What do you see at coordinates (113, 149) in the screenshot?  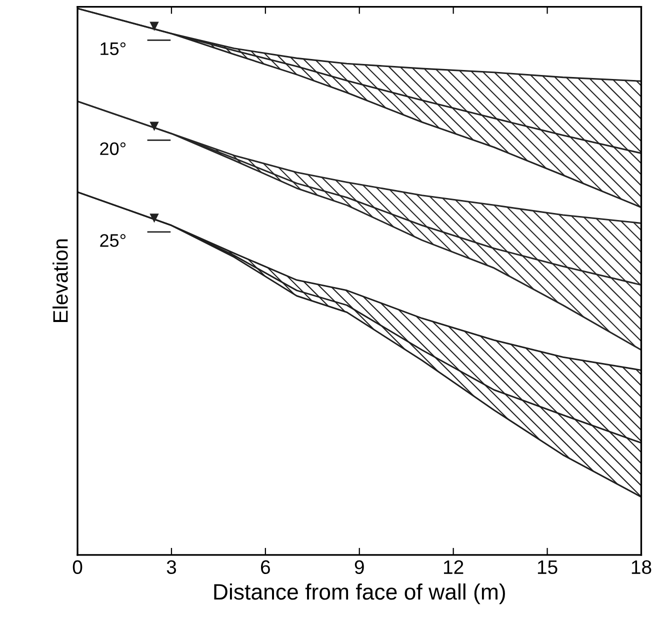 I see `annotation: 20°` at bounding box center [113, 149].